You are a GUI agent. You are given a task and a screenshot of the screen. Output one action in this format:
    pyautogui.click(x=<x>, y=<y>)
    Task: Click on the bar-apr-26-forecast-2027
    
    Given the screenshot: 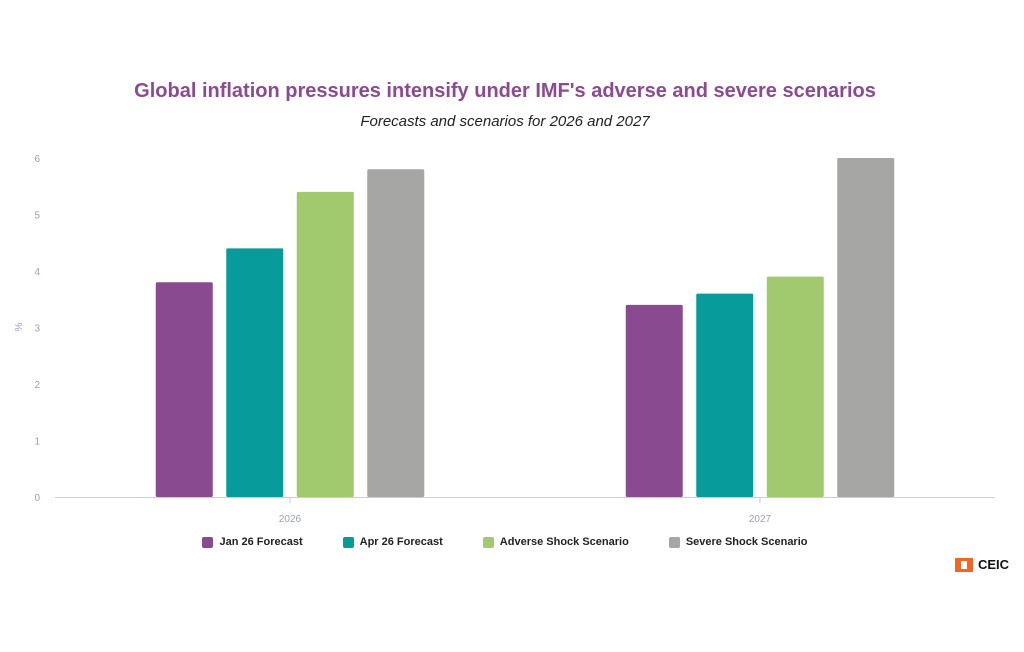 What is the action you would take?
    pyautogui.click(x=725, y=395)
    